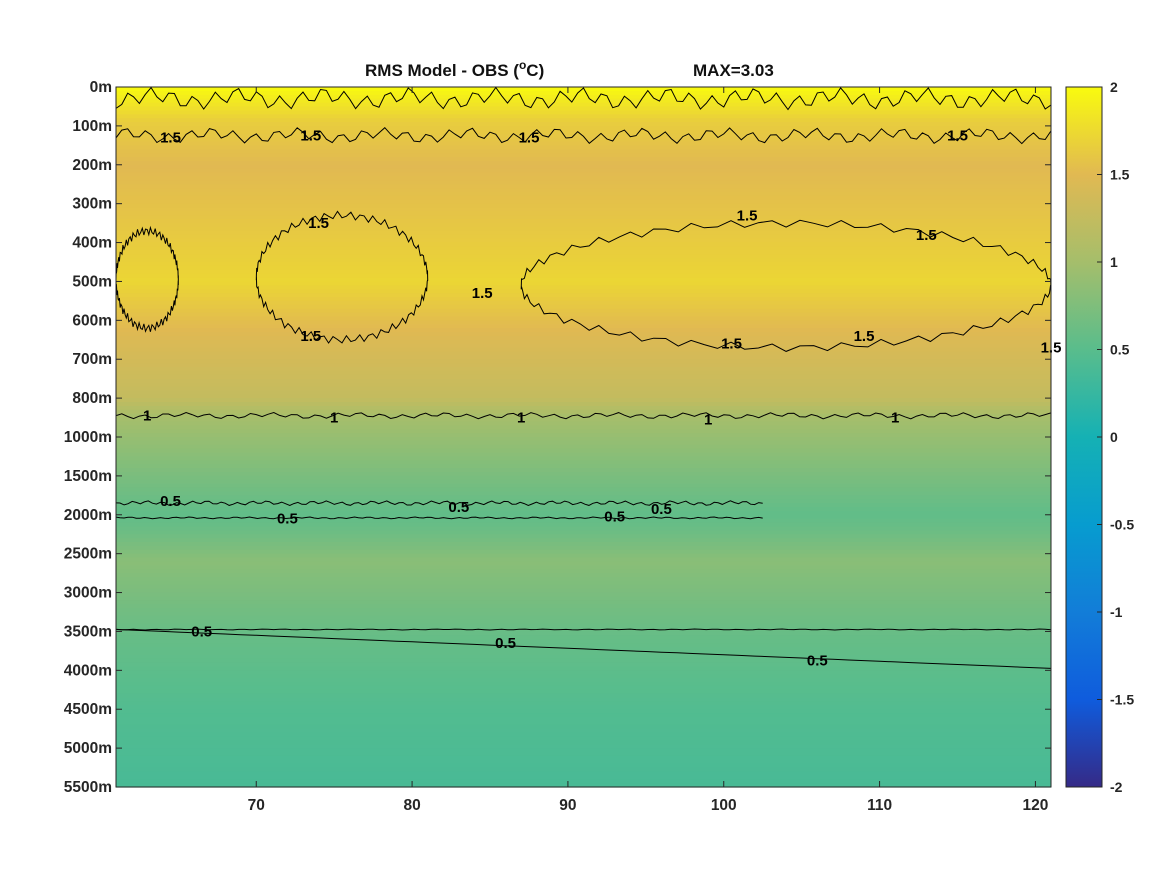  I want to click on y-tick-label: 0m, so click(101, 87).